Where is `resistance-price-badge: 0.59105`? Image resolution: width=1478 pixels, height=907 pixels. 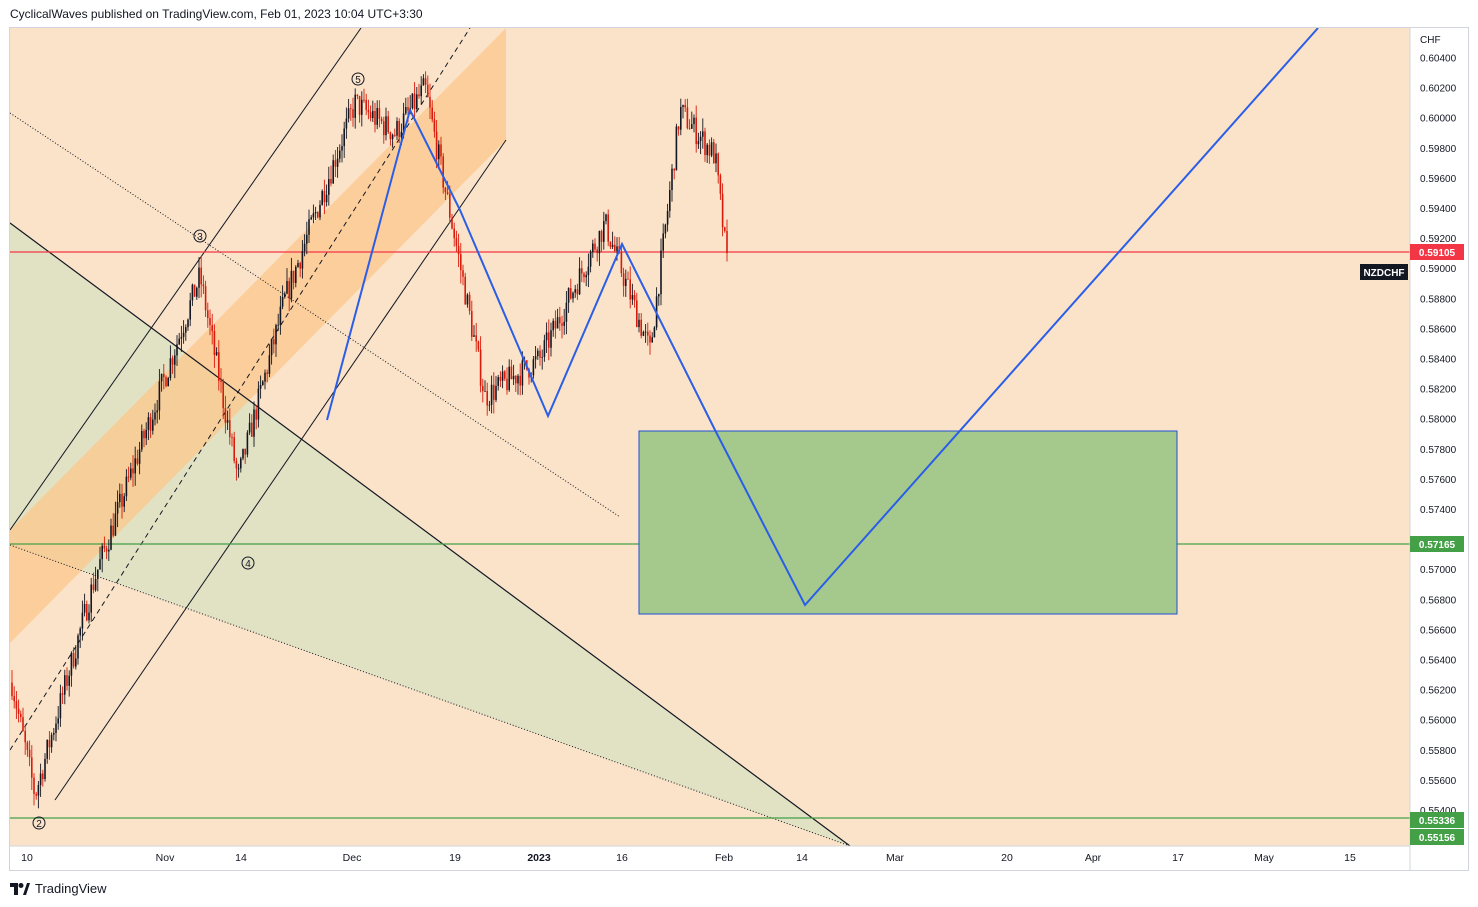 resistance-price-badge: 0.59105 is located at coordinates (1437, 252).